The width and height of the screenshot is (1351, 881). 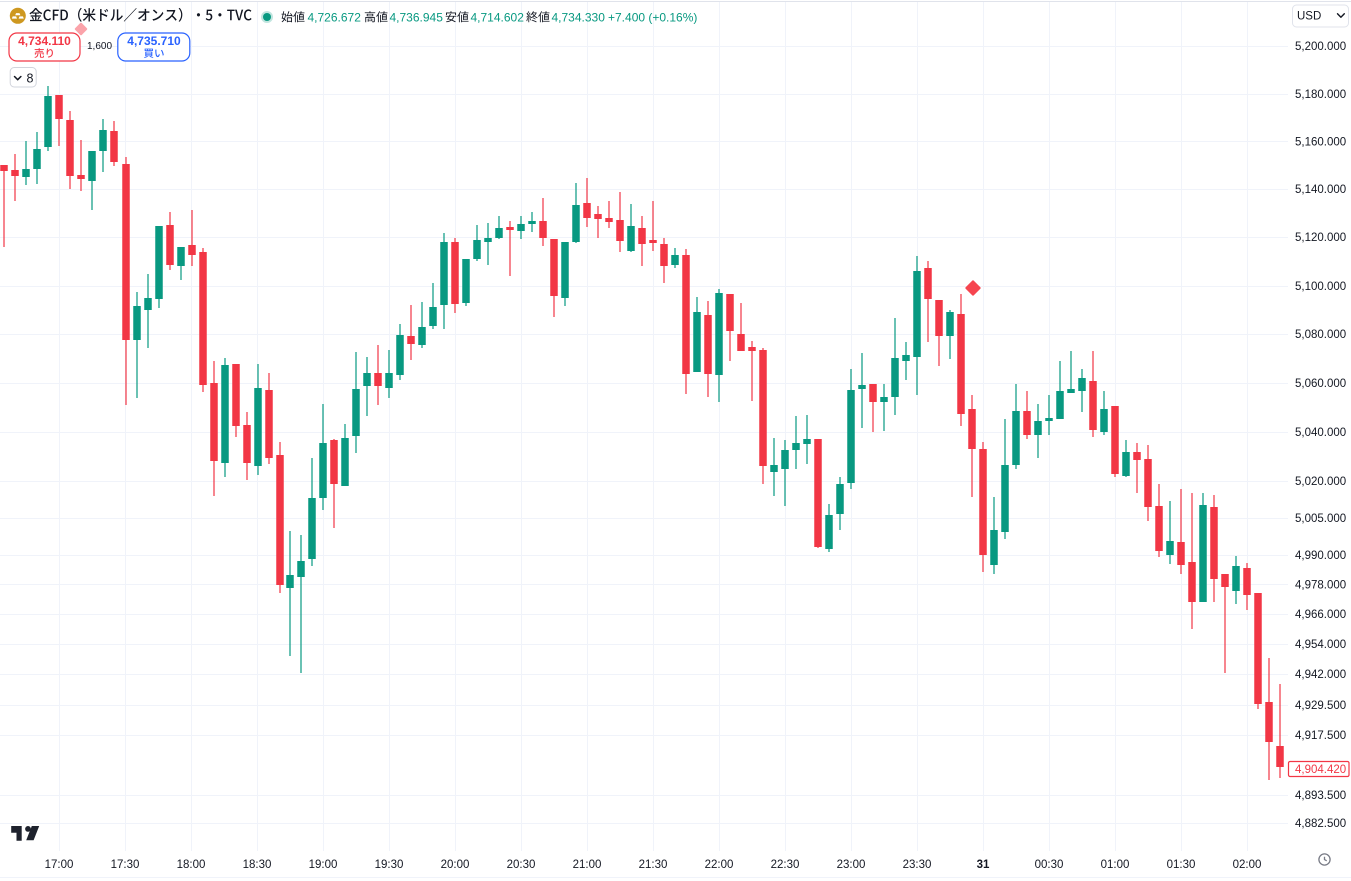 What do you see at coordinates (455, 865) in the screenshot?
I see `svg-text: 20:00` at bounding box center [455, 865].